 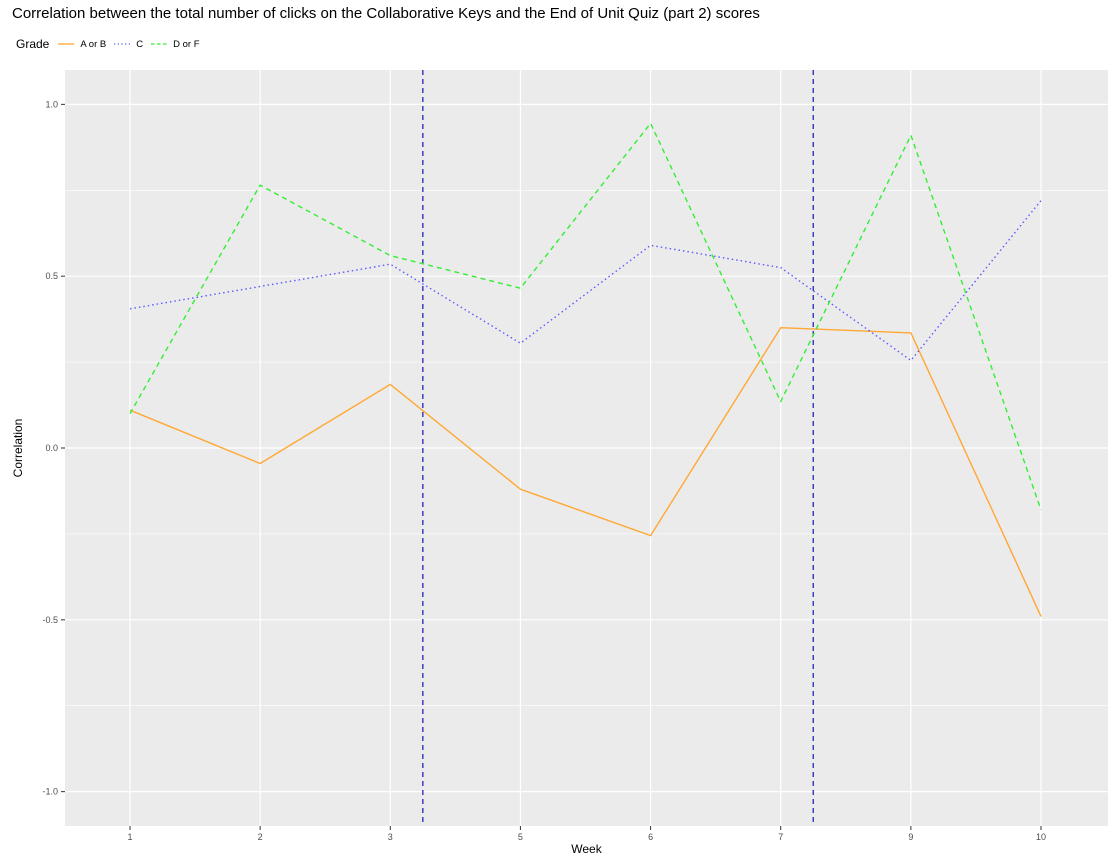 I want to click on legend-title: Grade, so click(x=33, y=44).